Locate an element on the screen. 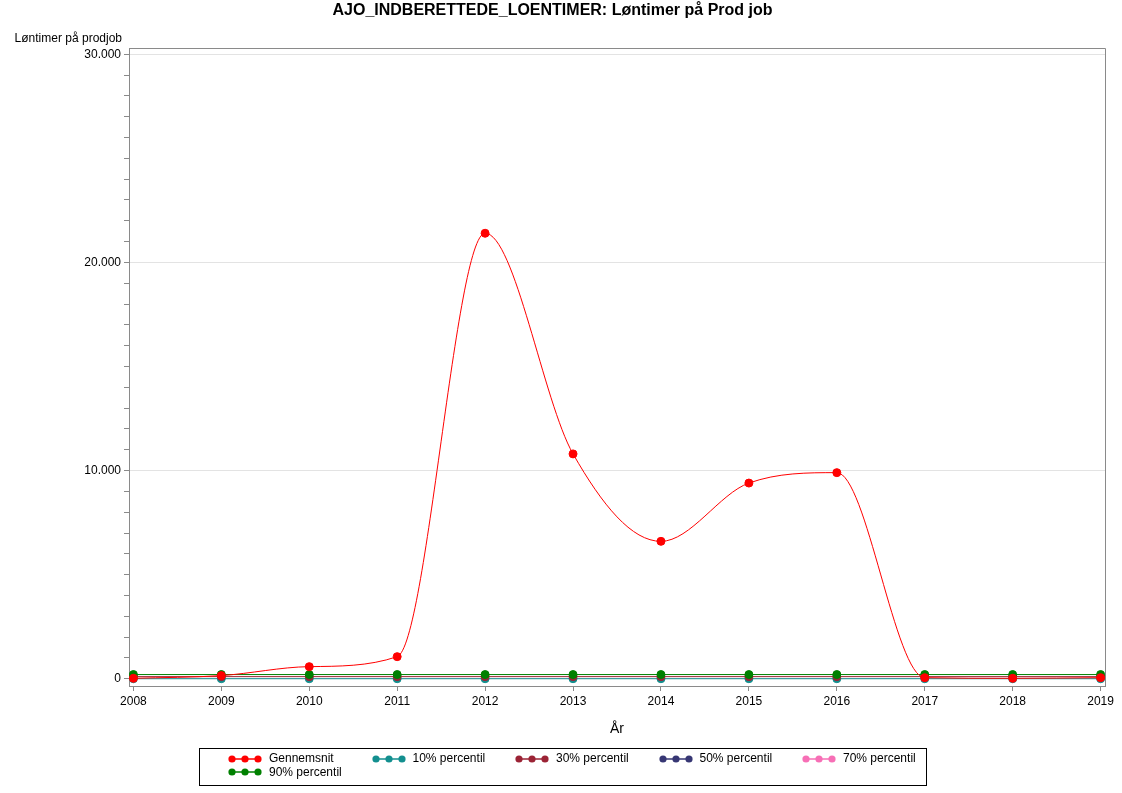  legend-label: 10% percentil is located at coordinates (449, 758).